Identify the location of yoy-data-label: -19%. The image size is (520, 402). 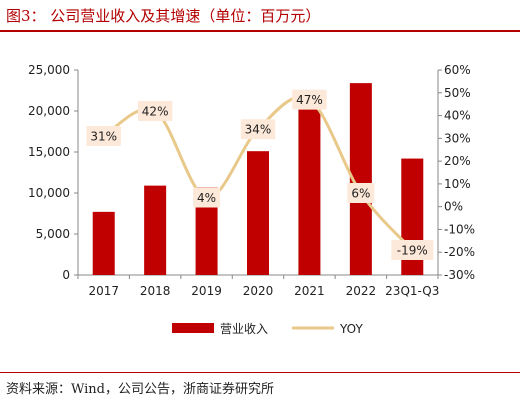
(412, 250).